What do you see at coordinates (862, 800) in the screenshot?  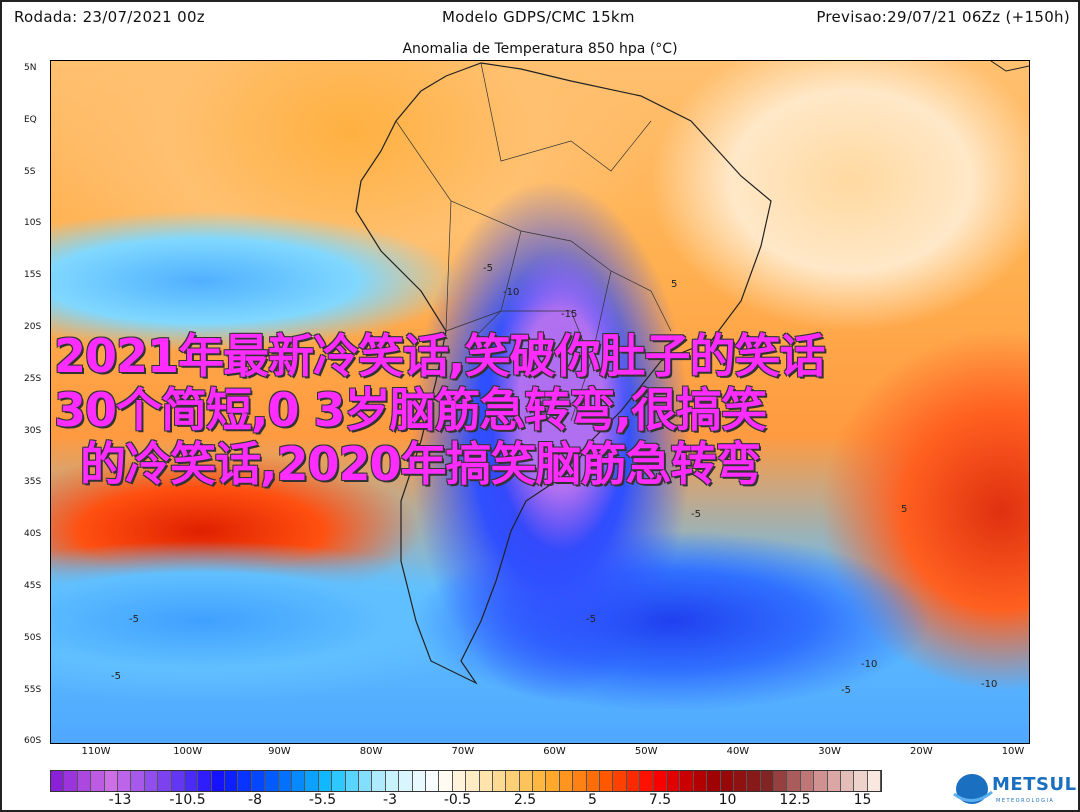 I see `colorbar-label: 15` at bounding box center [862, 800].